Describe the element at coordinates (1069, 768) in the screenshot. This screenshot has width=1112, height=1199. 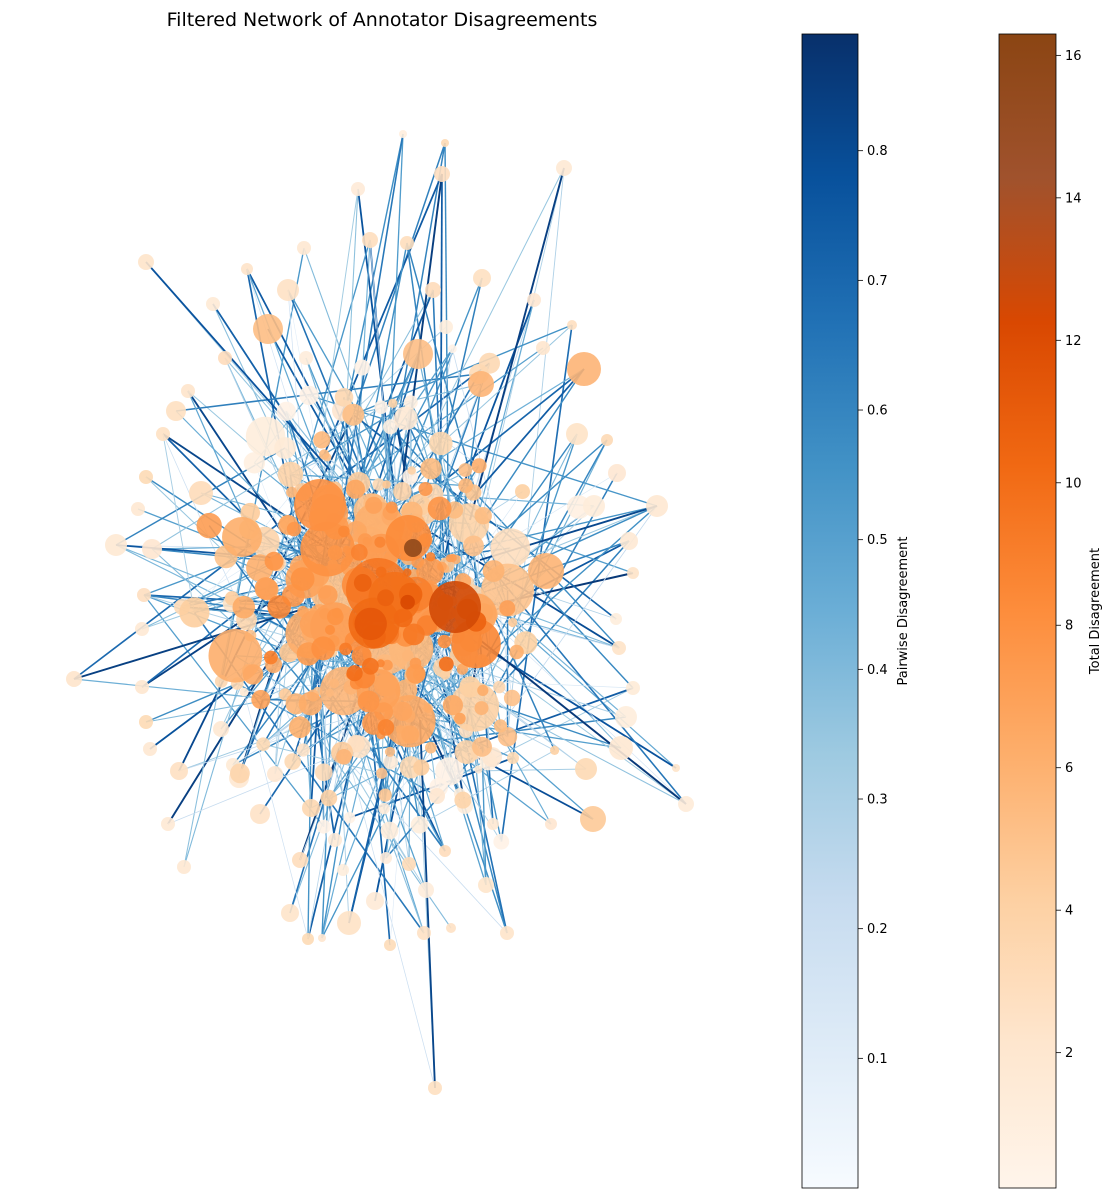
I see `total-tick-label: 6` at that location.